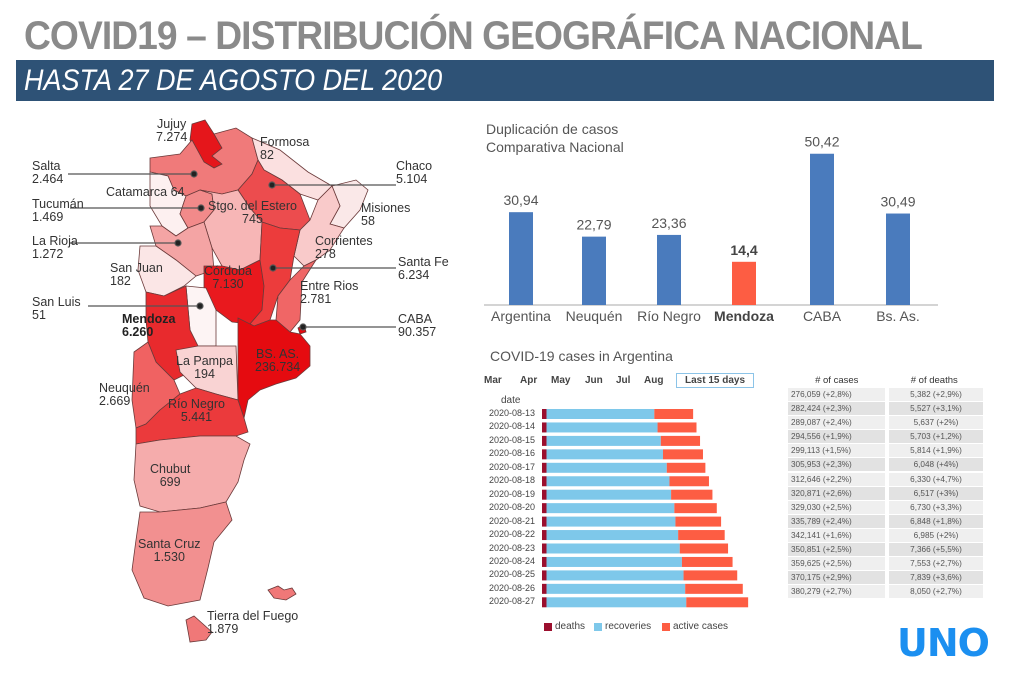 The image size is (1012, 674). I want to click on cell-cases: 342,141 (+1,6%), so click(836, 535).